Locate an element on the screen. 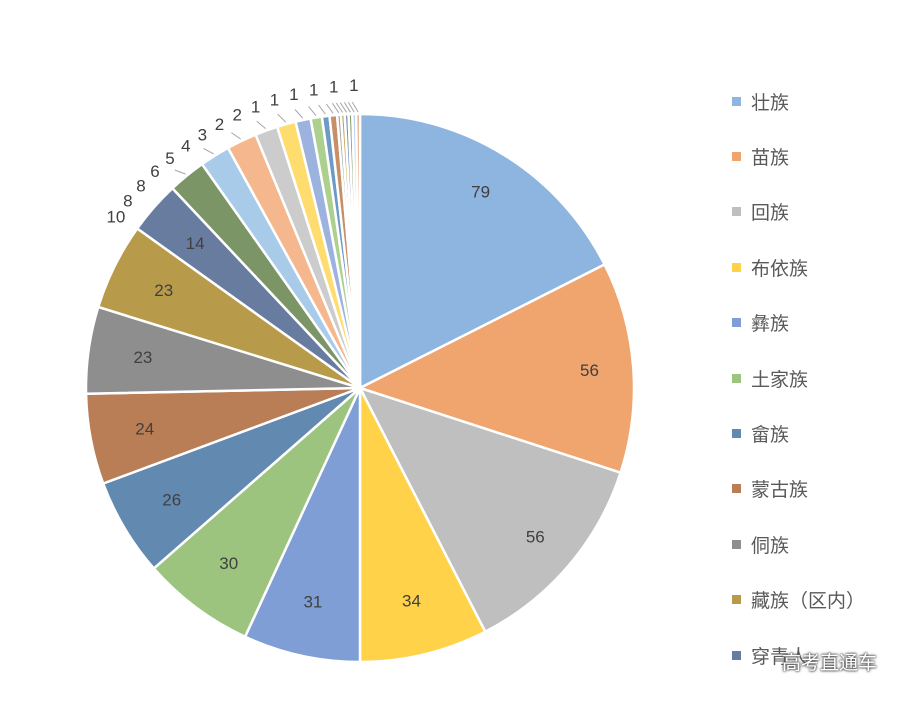  data-label-15: 6 is located at coordinates (154, 171).